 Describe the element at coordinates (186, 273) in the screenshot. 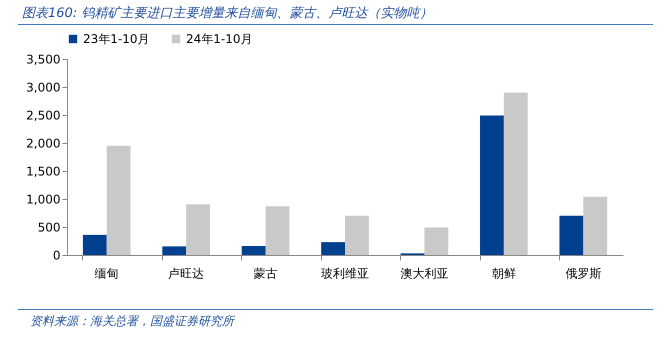

I see `x-tick-label: 卢旺达` at that location.